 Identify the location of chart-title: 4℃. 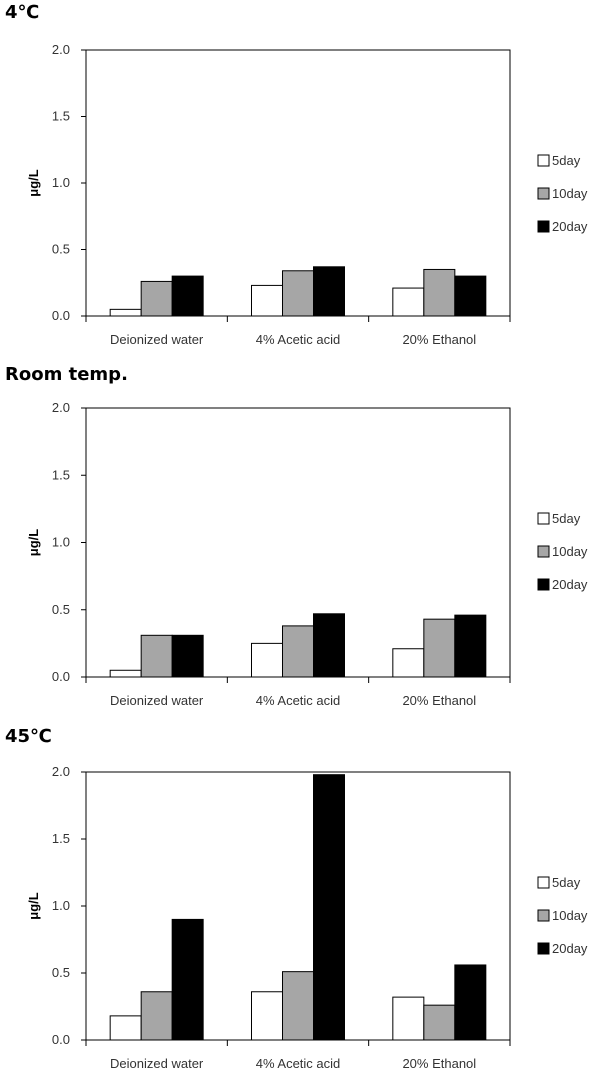
(22, 12).